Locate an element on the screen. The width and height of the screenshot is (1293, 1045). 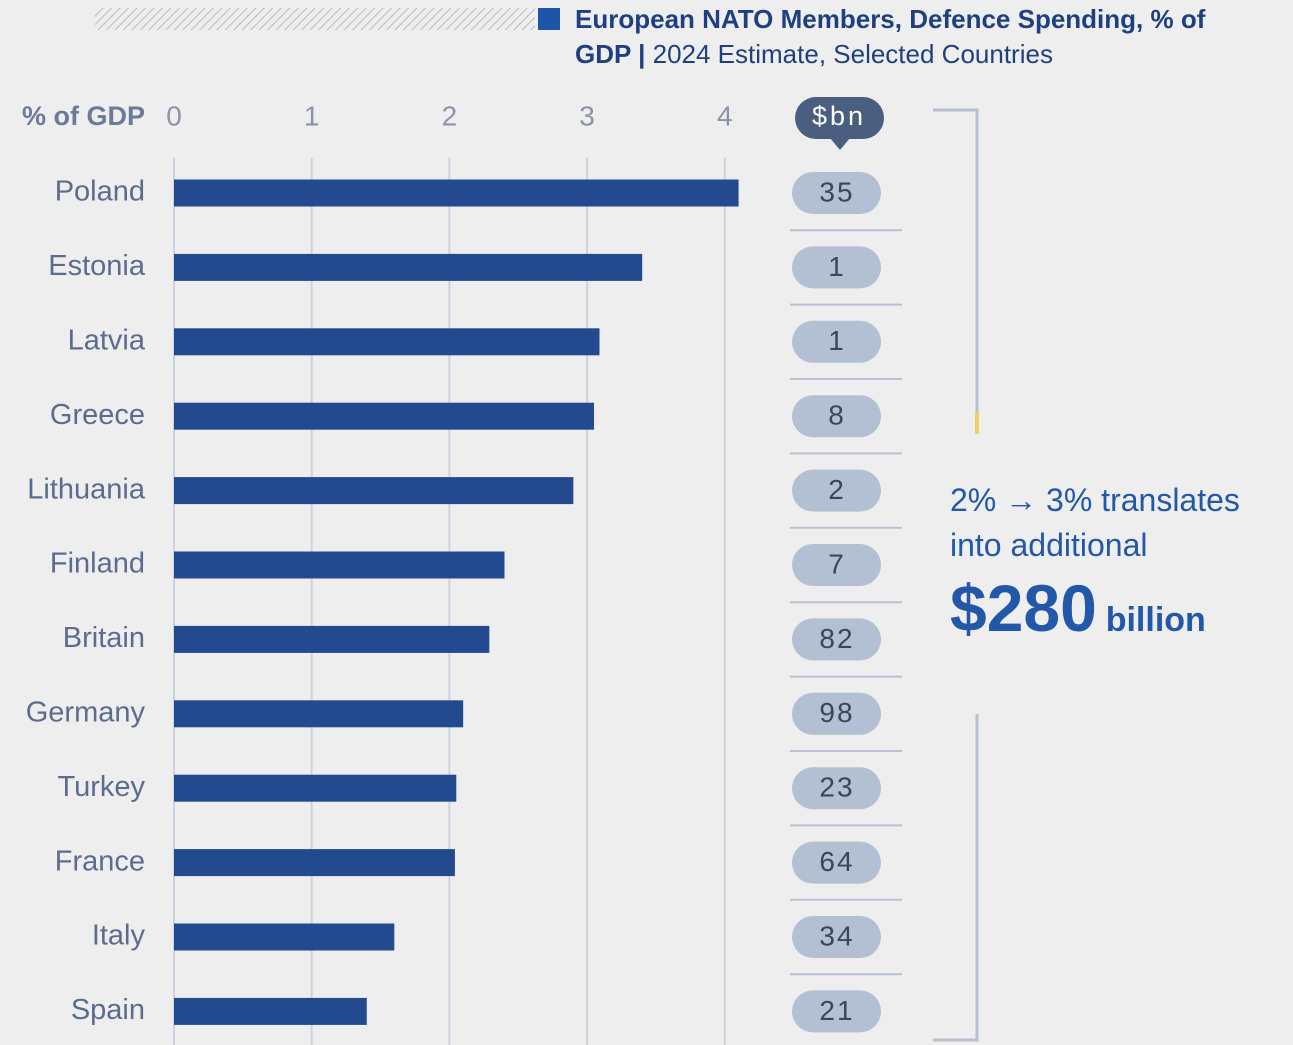
y-tick-label: Britain is located at coordinates (104, 638).